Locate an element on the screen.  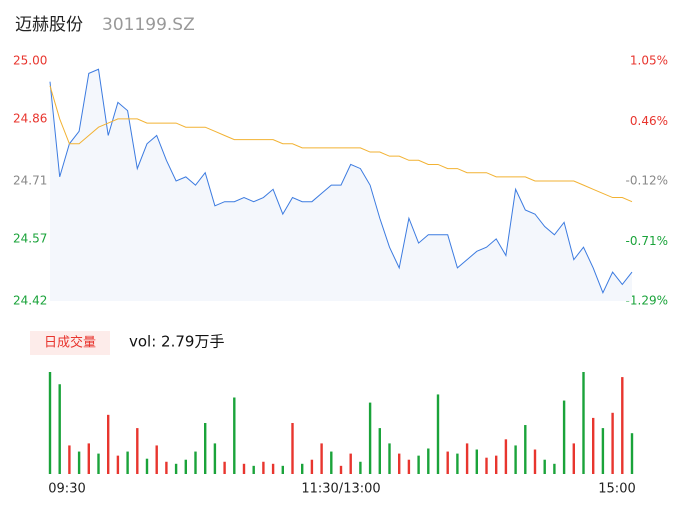
y2-tick-label: 1.05% is located at coordinates (649, 61).